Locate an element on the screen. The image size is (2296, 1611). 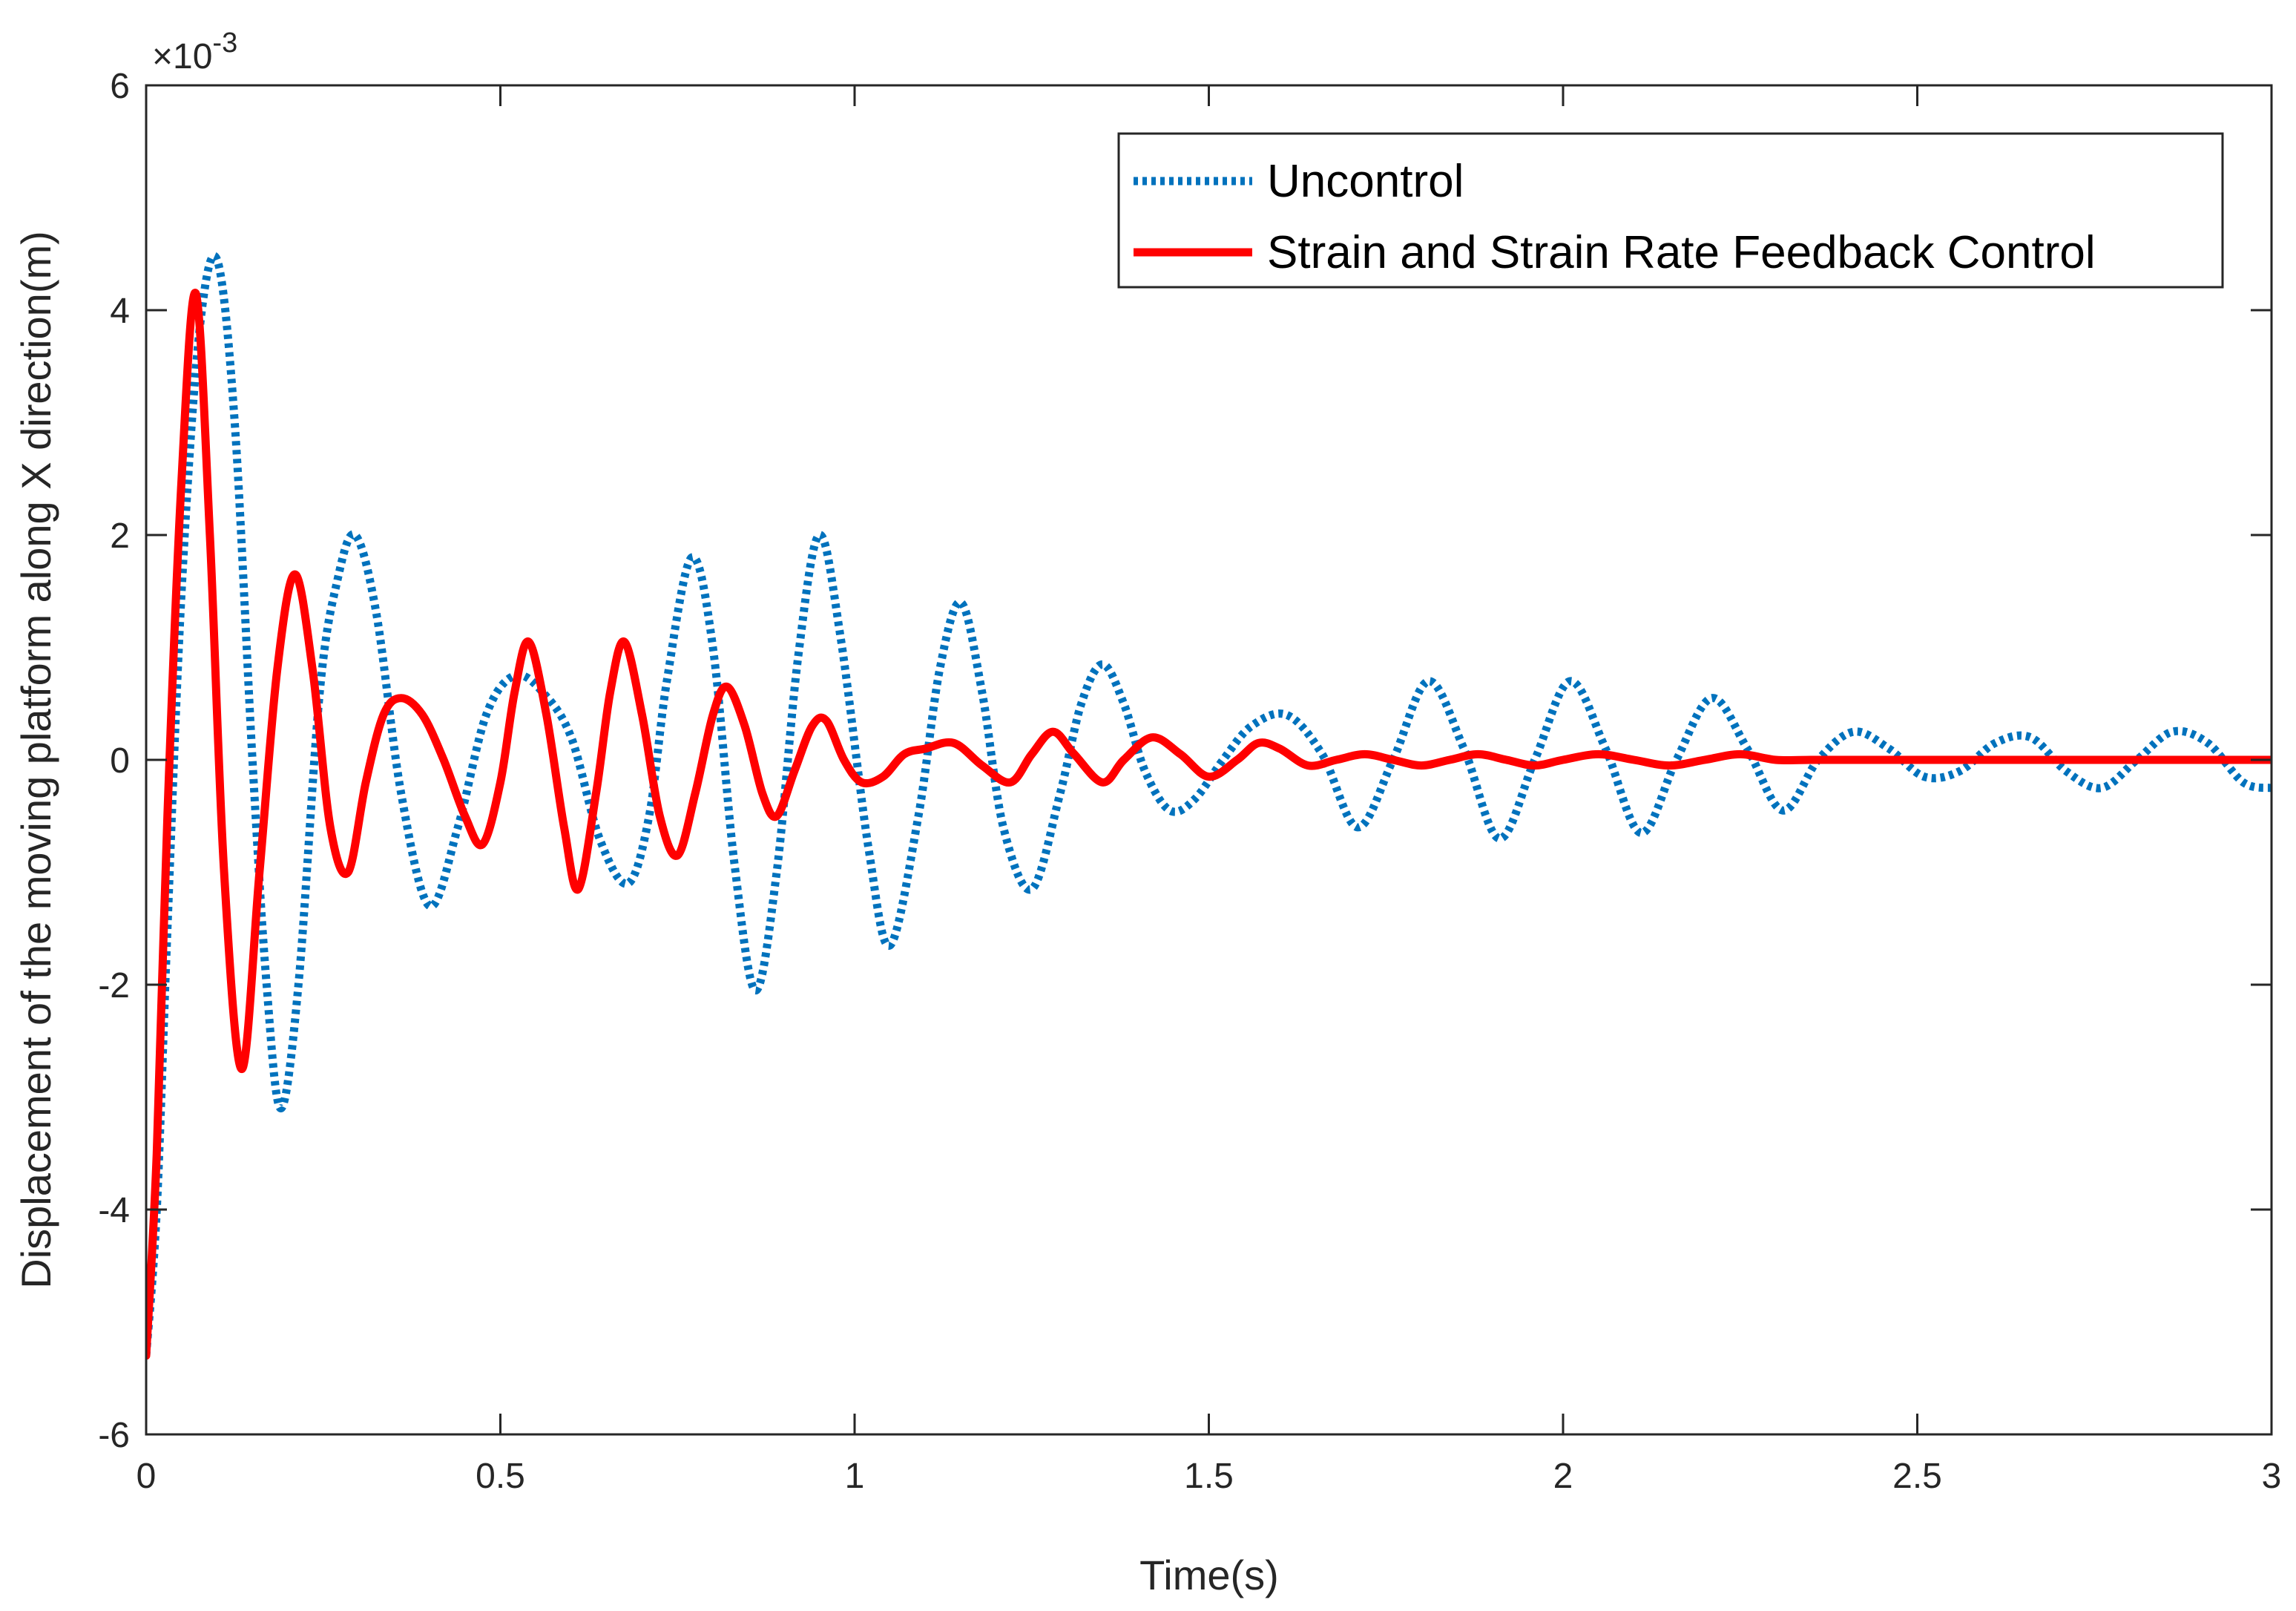
y-tick-label: -6 is located at coordinates (114, 1436).